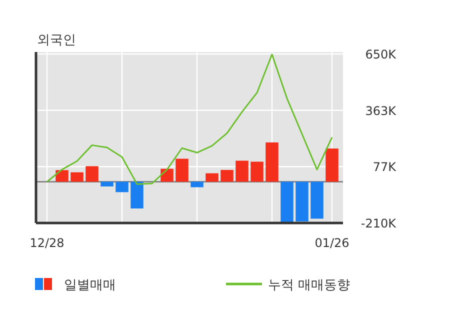  I want to click on y-tick-label: 363K, so click(381, 111).